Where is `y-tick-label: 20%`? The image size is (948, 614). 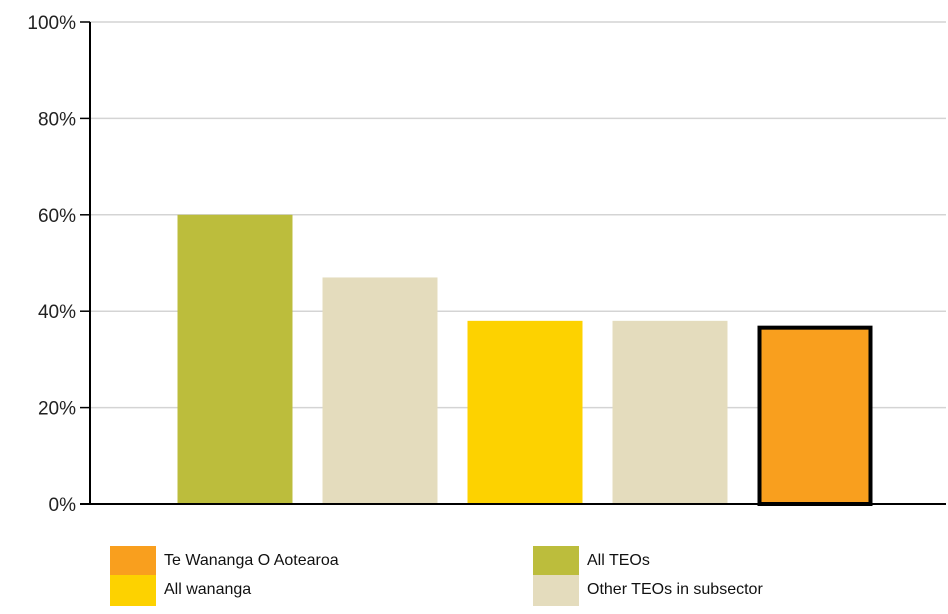 y-tick-label: 20% is located at coordinates (57, 409).